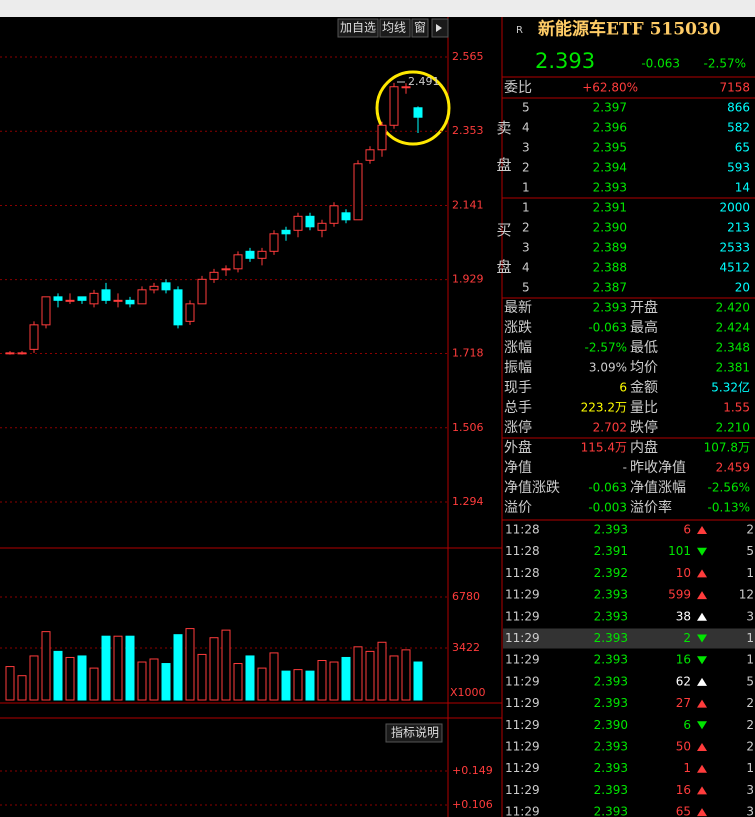 This screenshot has height=817, width=755. I want to click on trade-count: 3, so click(750, 811).